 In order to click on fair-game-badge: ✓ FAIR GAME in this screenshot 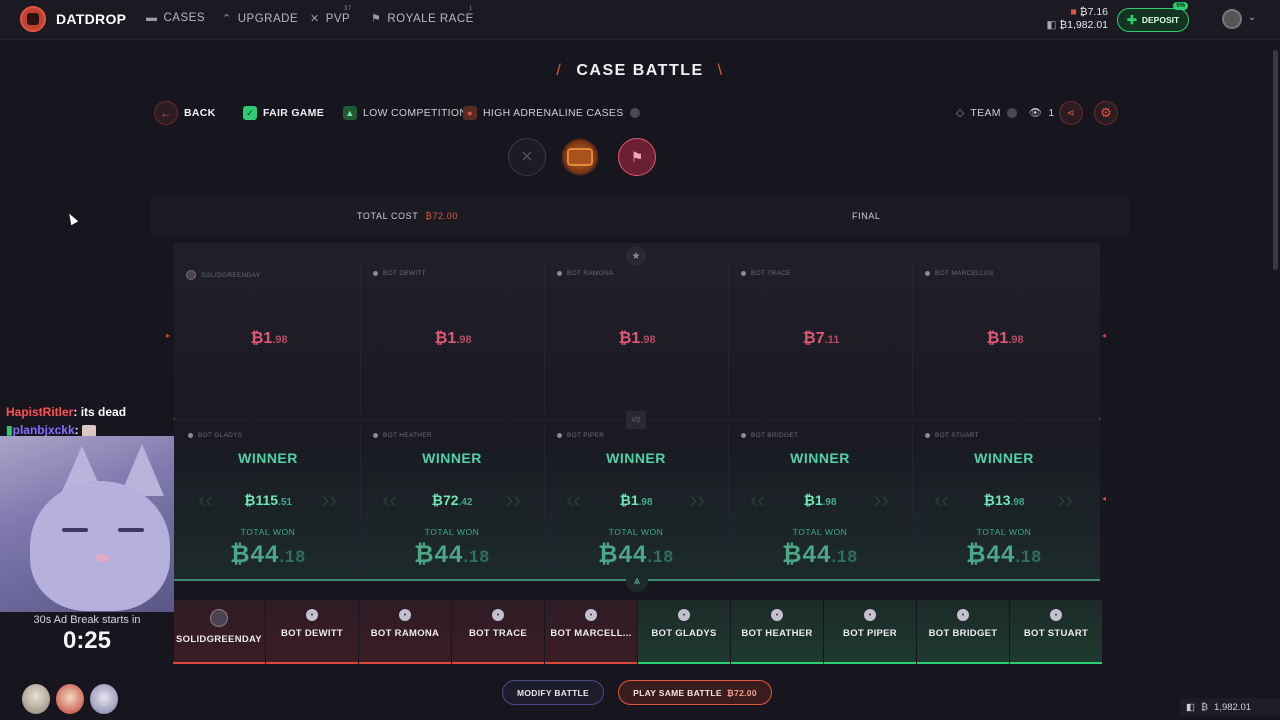, I will do `click(283, 113)`.